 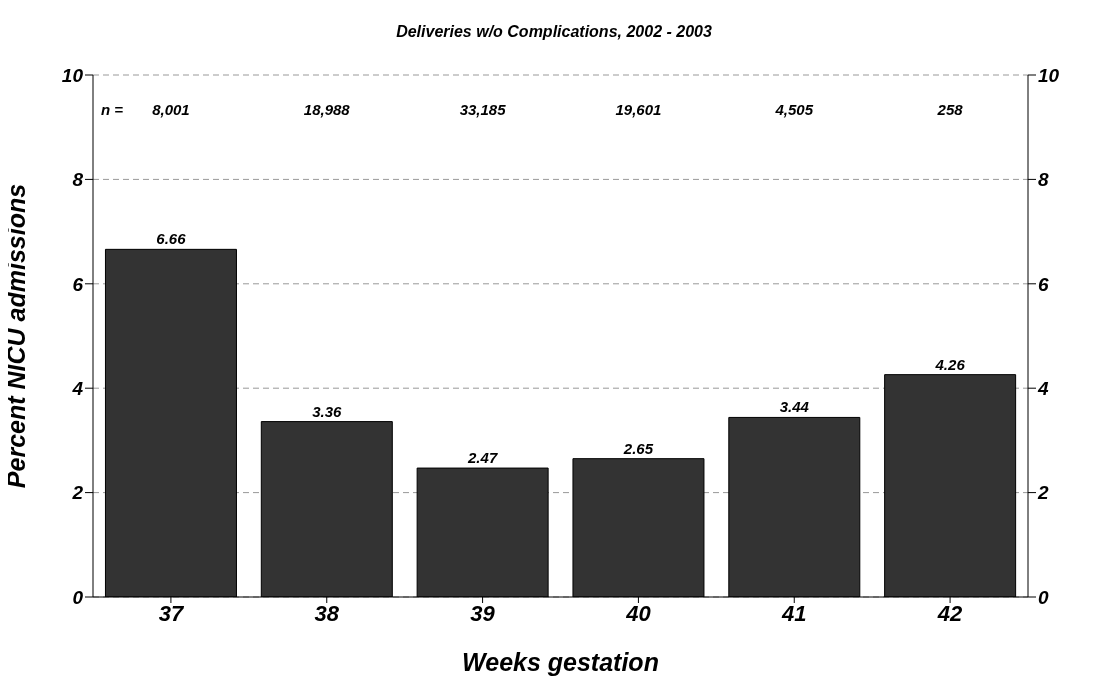 What do you see at coordinates (171, 239) in the screenshot?
I see `data-label: 6.66` at bounding box center [171, 239].